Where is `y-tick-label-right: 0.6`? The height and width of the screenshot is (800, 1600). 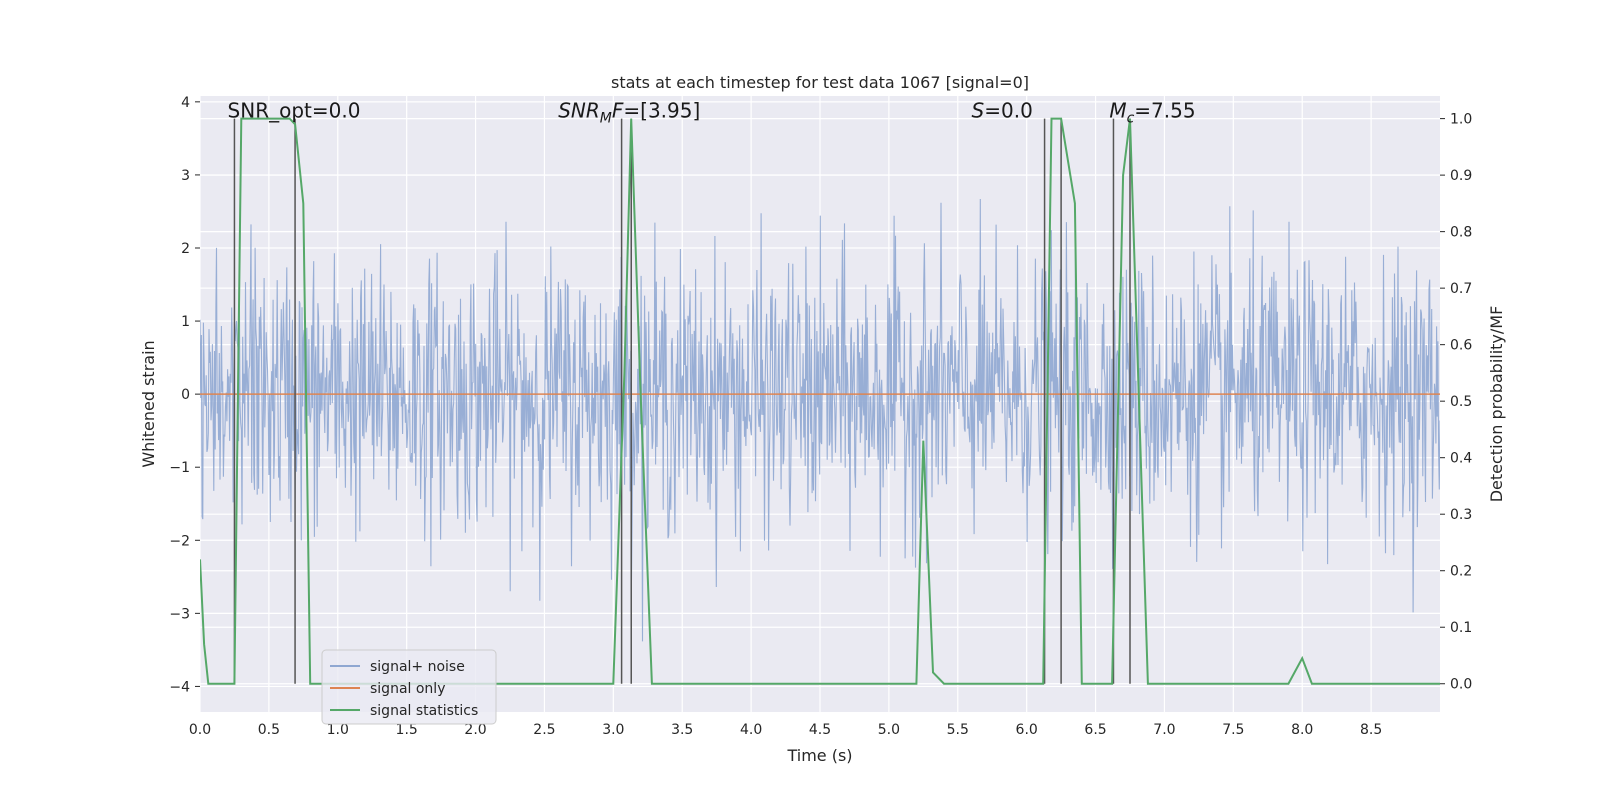
y-tick-label-right: 0.6 is located at coordinates (1461, 346).